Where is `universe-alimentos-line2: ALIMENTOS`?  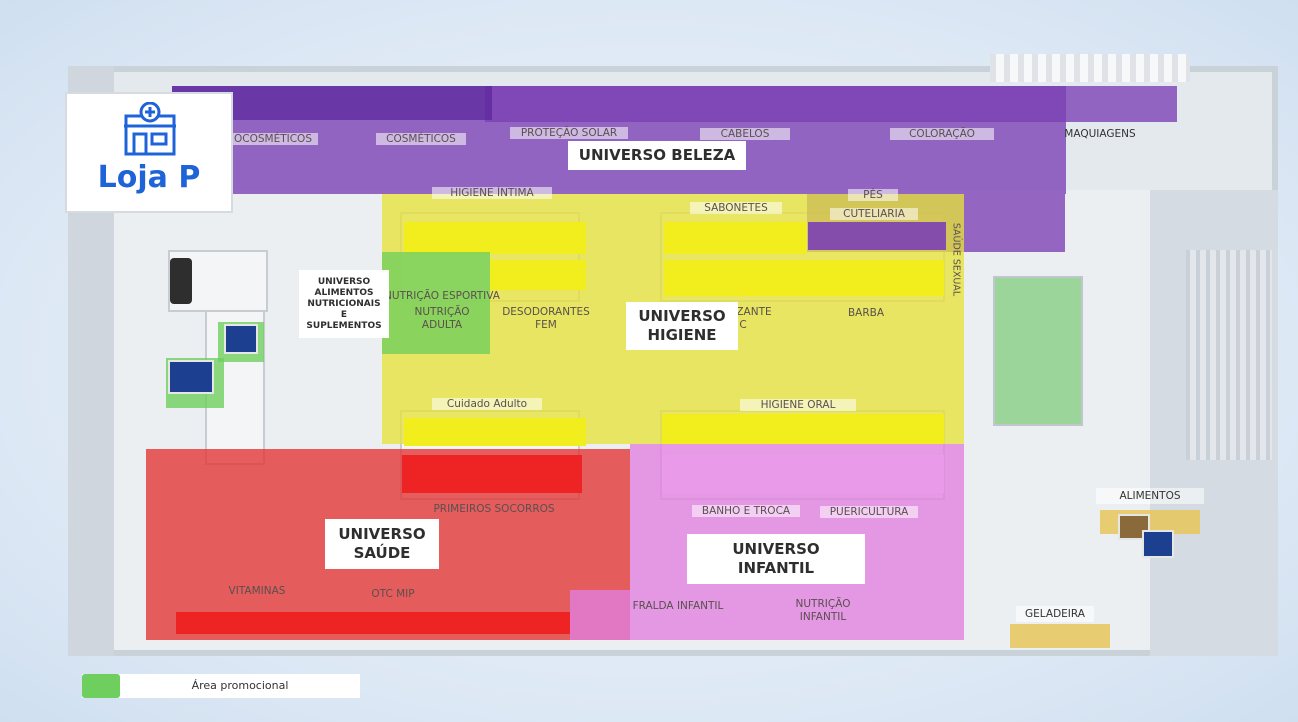 universe-alimentos-line2: ALIMENTOS is located at coordinates (344, 292).